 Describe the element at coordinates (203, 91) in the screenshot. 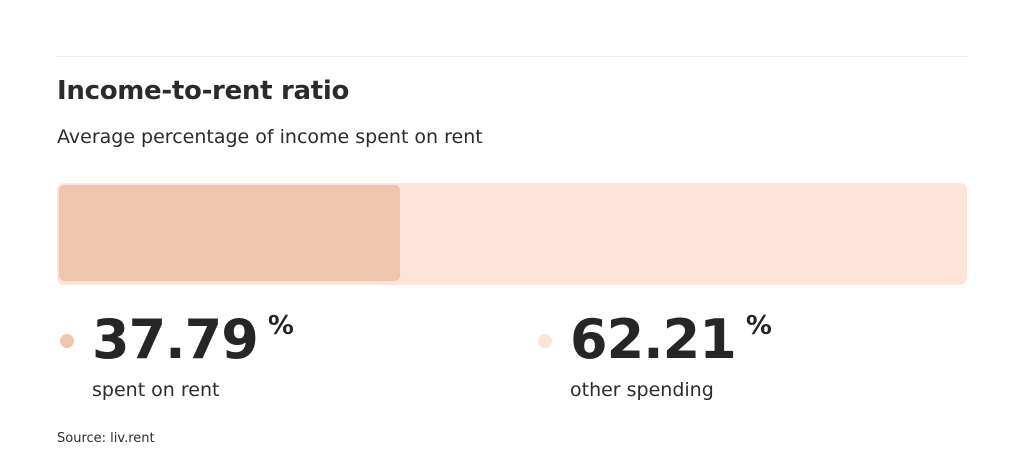

I see `chart-title: Income-to-rent ratio` at that location.